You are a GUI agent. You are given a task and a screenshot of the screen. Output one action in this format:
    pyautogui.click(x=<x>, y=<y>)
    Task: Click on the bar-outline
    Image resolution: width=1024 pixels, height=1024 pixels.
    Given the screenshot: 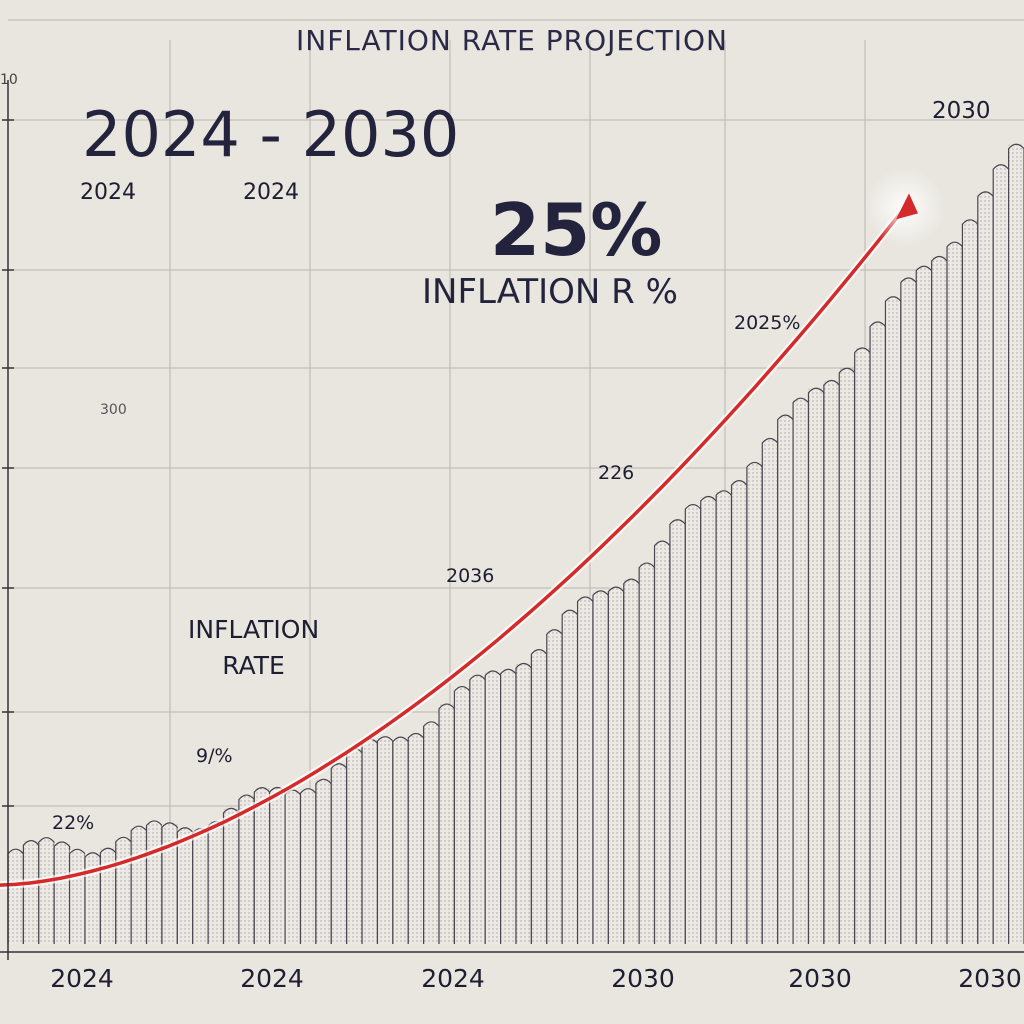 What is the action you would take?
    pyautogui.click(x=154, y=882)
    